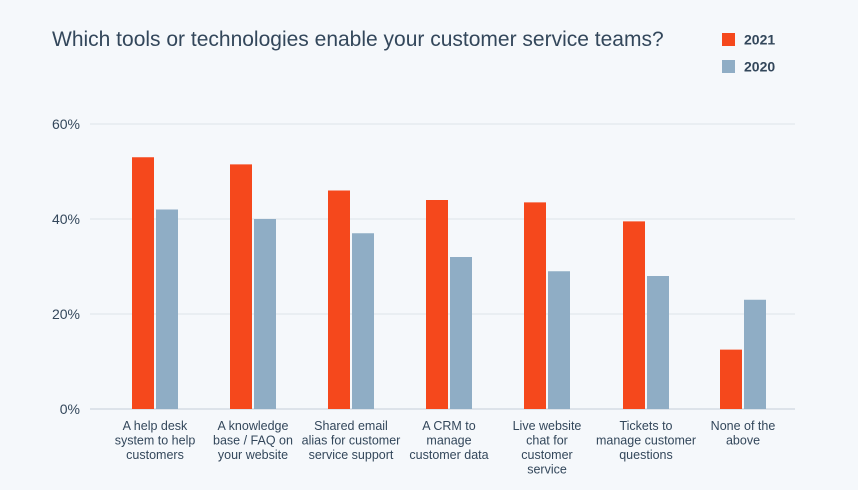  What do you see at coordinates (743, 433) in the screenshot?
I see `x-category-label: None of the above` at bounding box center [743, 433].